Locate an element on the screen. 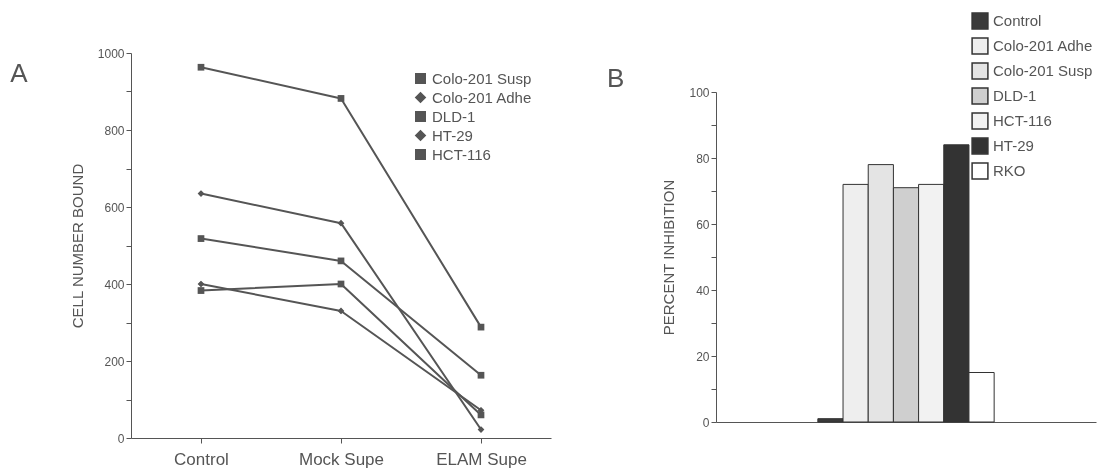  y-axis-title: CELL NUMBER BOUND is located at coordinates (77, 246).